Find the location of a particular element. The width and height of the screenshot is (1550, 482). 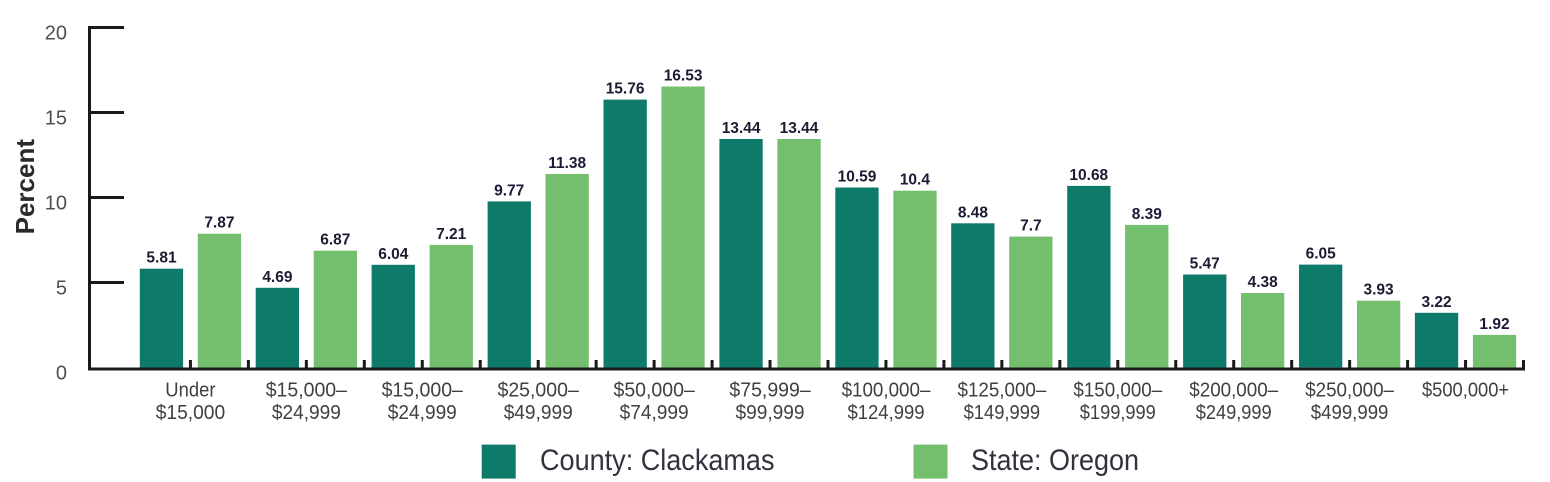

svg-text: $15,000 is located at coordinates (191, 413).